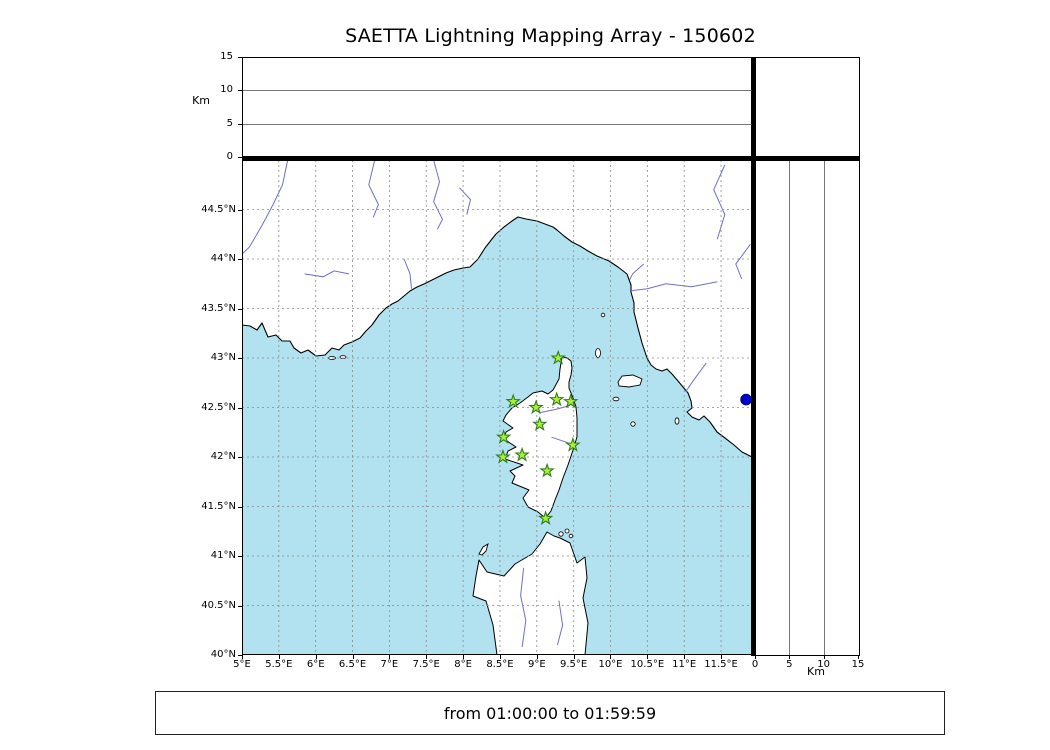 The height and width of the screenshot is (750, 1050). Describe the element at coordinates (816, 671) in the screenshot. I see `km-axis-label-right: Km` at that location.